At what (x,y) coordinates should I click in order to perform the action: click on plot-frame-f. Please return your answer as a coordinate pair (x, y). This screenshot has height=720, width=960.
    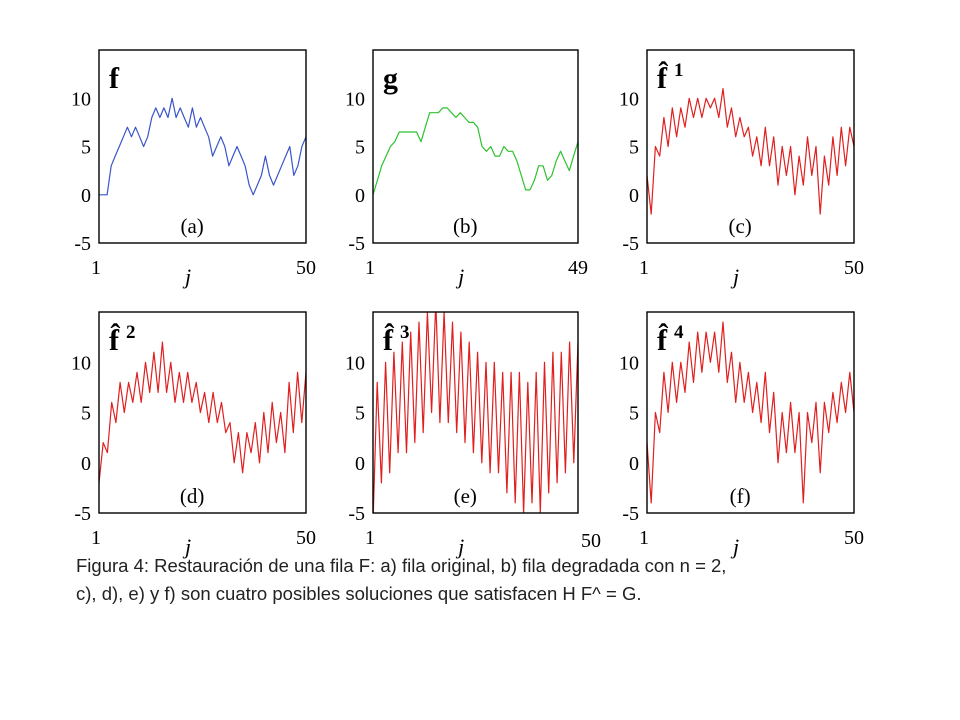
    Looking at the image, I should click on (750, 412).